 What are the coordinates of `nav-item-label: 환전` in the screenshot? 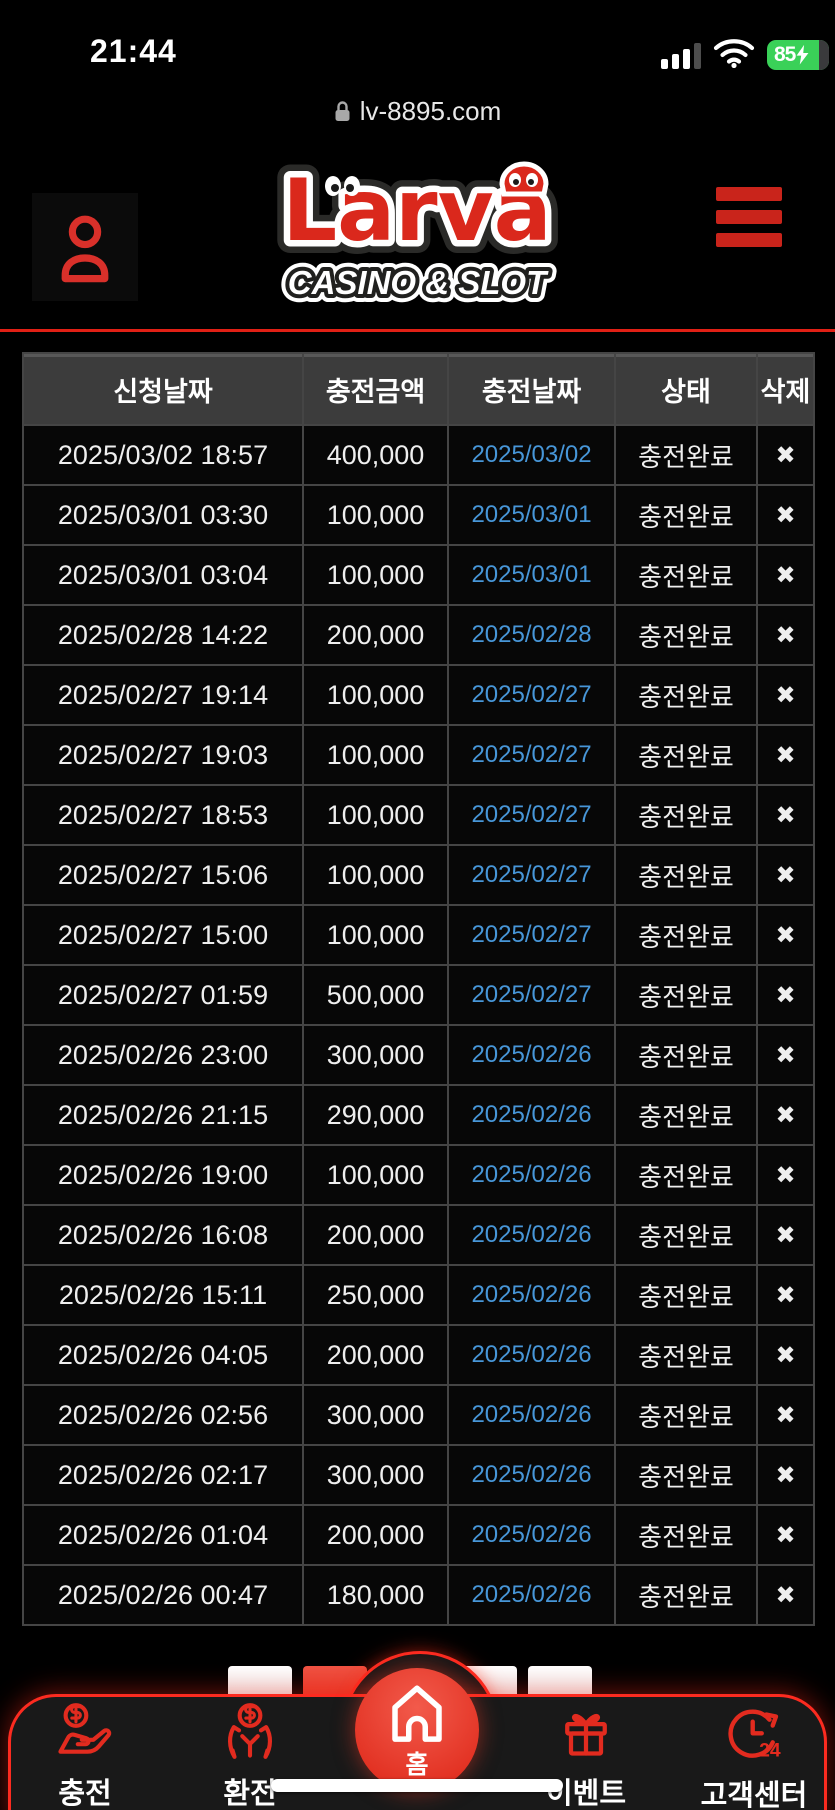 It's located at (250, 1794).